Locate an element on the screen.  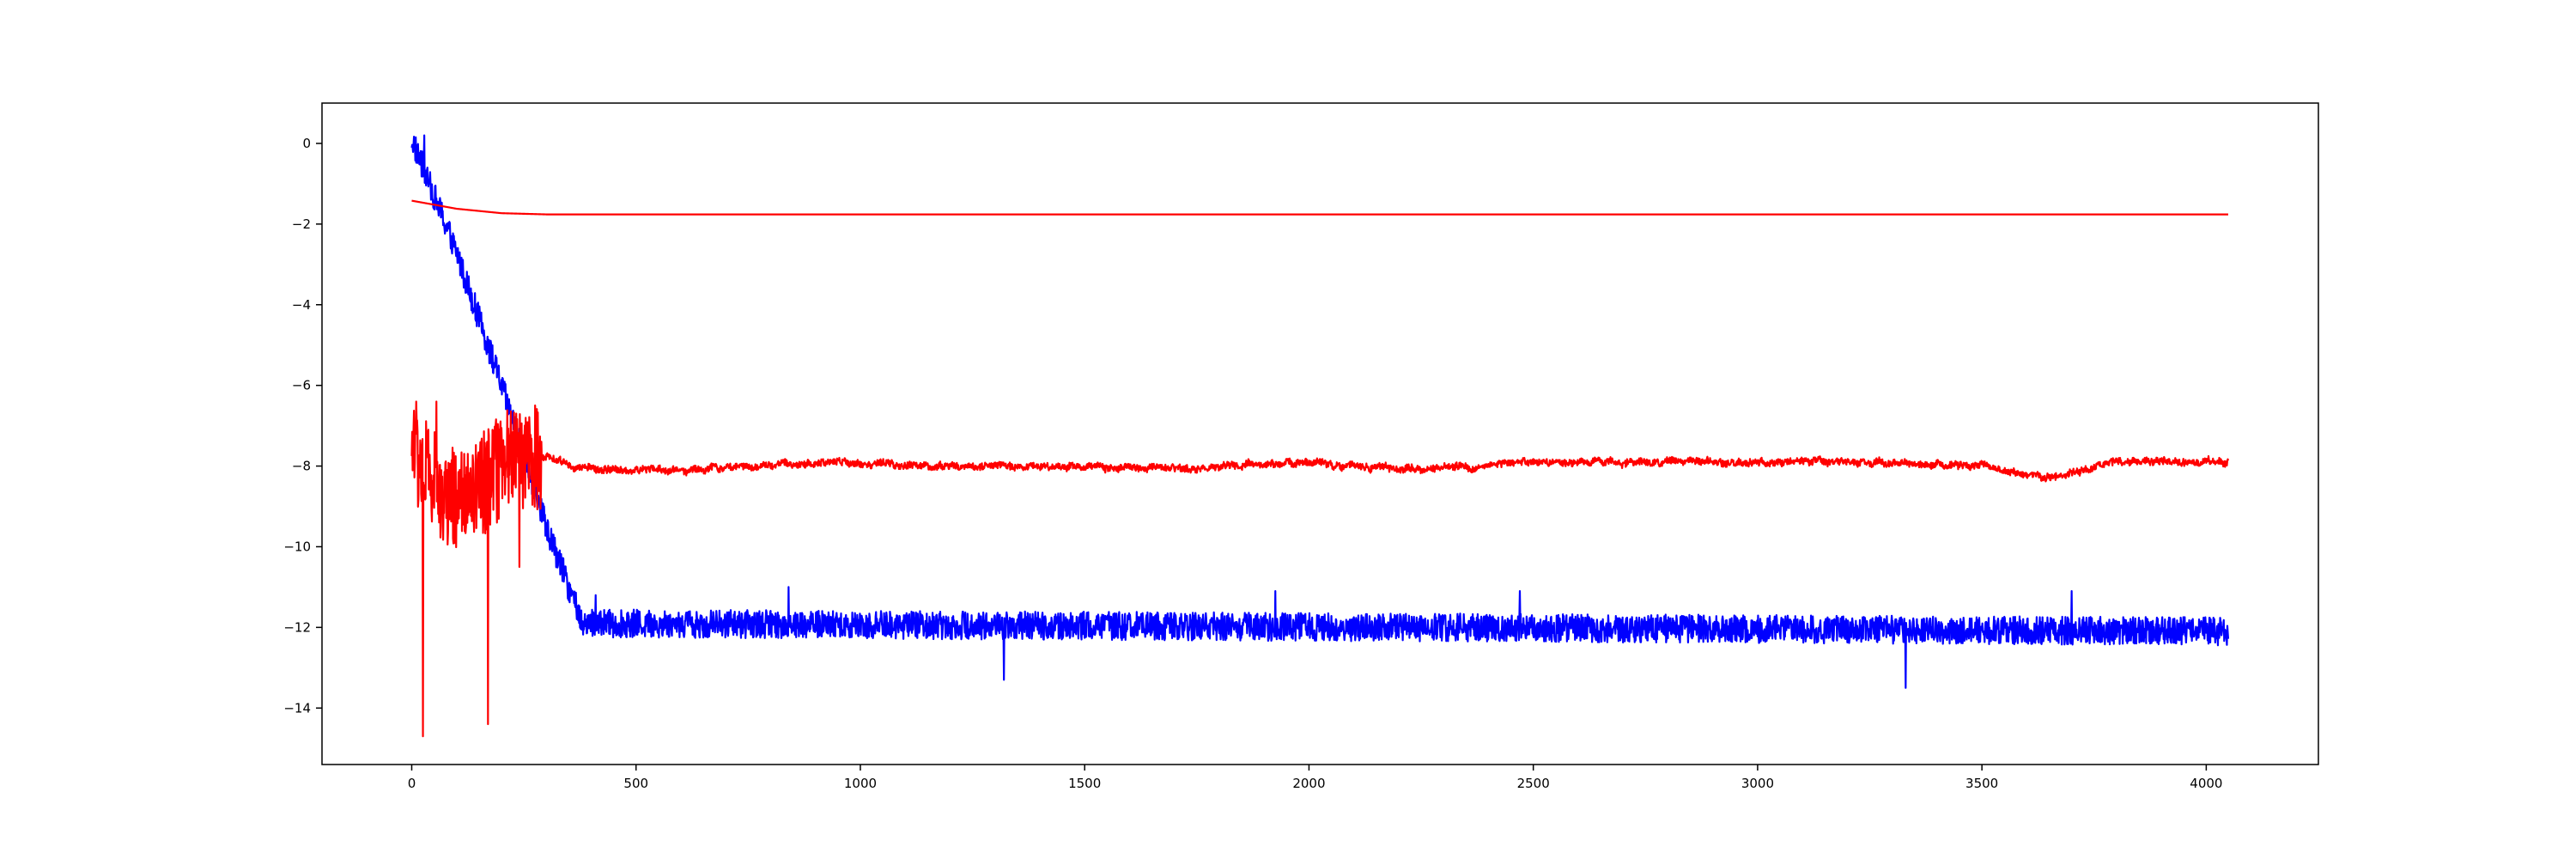
x-tick-label: 3500 is located at coordinates (1982, 783).